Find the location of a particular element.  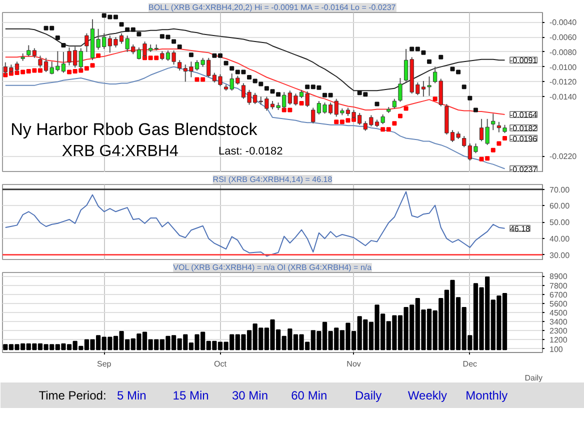

text: 5 Min is located at coordinates (131, 395).